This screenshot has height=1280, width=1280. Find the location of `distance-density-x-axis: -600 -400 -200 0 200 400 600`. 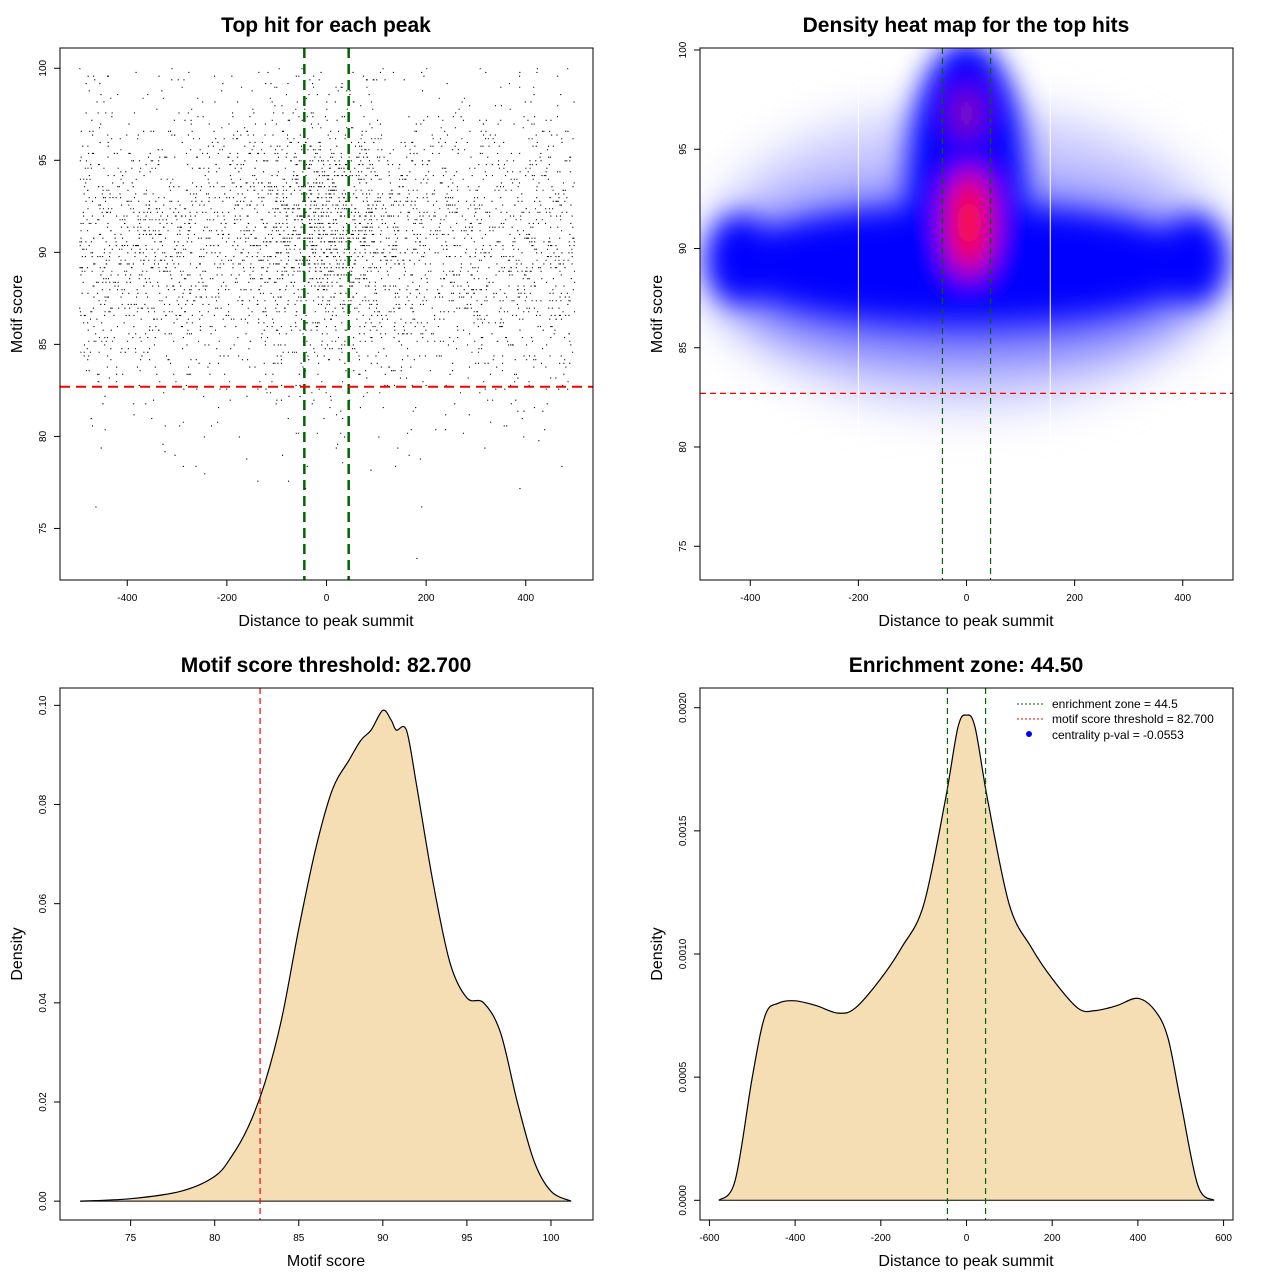

distance-density-x-axis: -600 -400 -200 0 200 400 600 is located at coordinates (965, 1232).